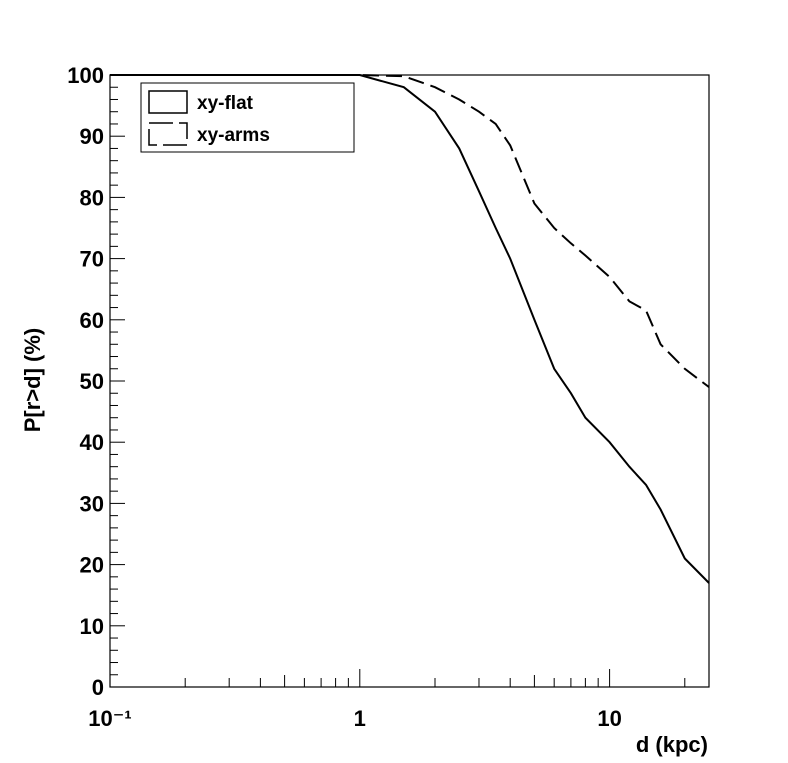 This screenshot has width=788, height=763. Describe the element at coordinates (360, 718) in the screenshot. I see `x-tick-label: 1` at that location.